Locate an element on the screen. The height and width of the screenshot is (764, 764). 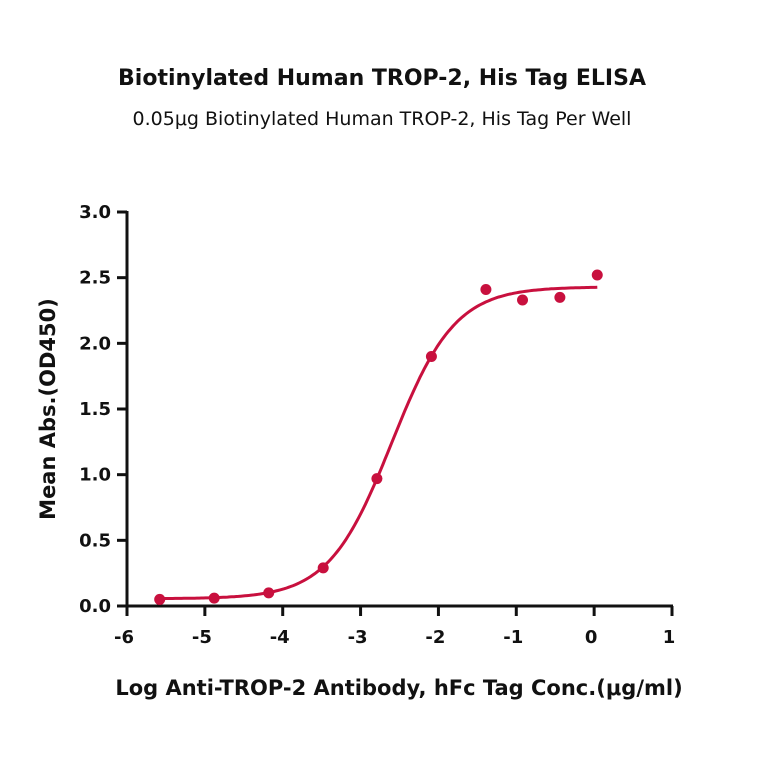
x-tick-label: -1 is located at coordinates (513, 637).